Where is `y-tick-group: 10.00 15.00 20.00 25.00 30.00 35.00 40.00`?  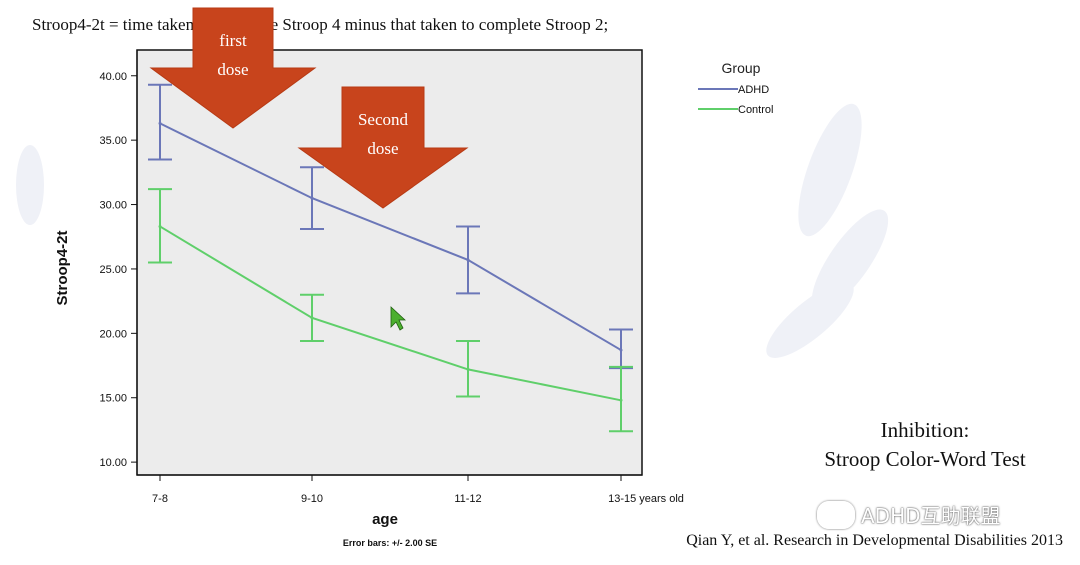
y-tick-group: 10.00 15.00 20.00 25.00 30.00 35.00 40.00 is located at coordinates (118, 270).